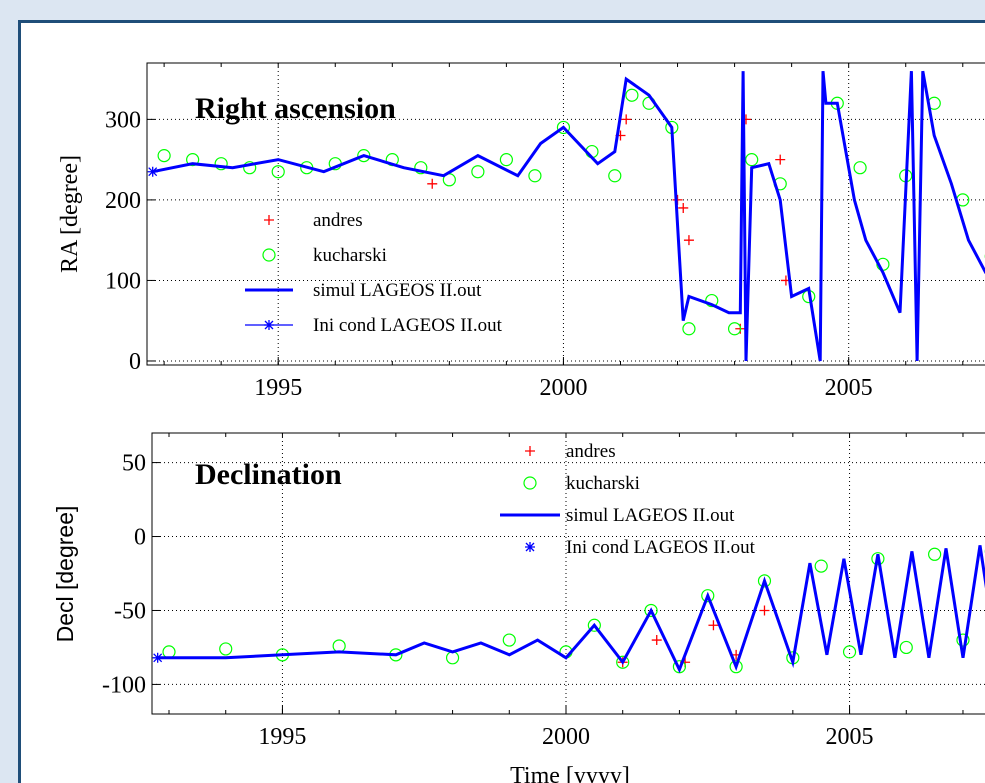 The height and width of the screenshot is (783, 985). What do you see at coordinates (134, 464) in the screenshot?
I see `y-tick-label: 50` at bounding box center [134, 464].